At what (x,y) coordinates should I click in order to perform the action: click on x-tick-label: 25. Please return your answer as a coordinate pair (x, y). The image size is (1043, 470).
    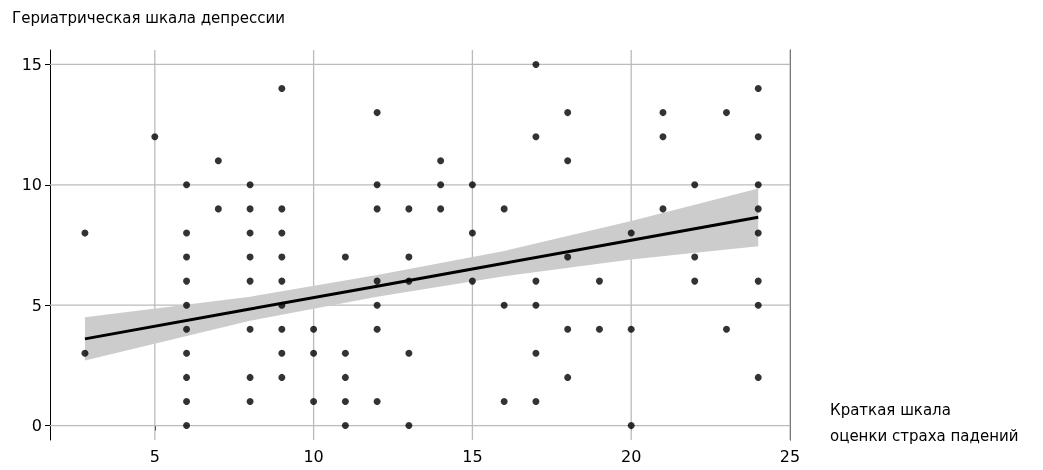
    Looking at the image, I should click on (790, 456).